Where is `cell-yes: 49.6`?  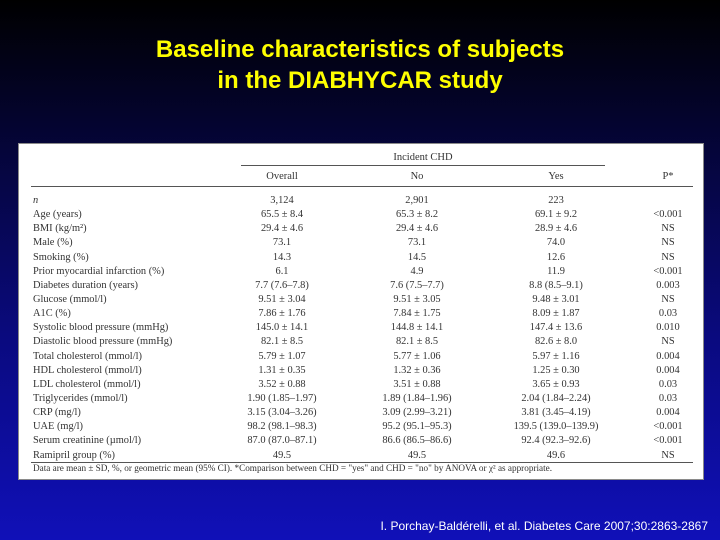 cell-yes: 49.6 is located at coordinates (556, 455).